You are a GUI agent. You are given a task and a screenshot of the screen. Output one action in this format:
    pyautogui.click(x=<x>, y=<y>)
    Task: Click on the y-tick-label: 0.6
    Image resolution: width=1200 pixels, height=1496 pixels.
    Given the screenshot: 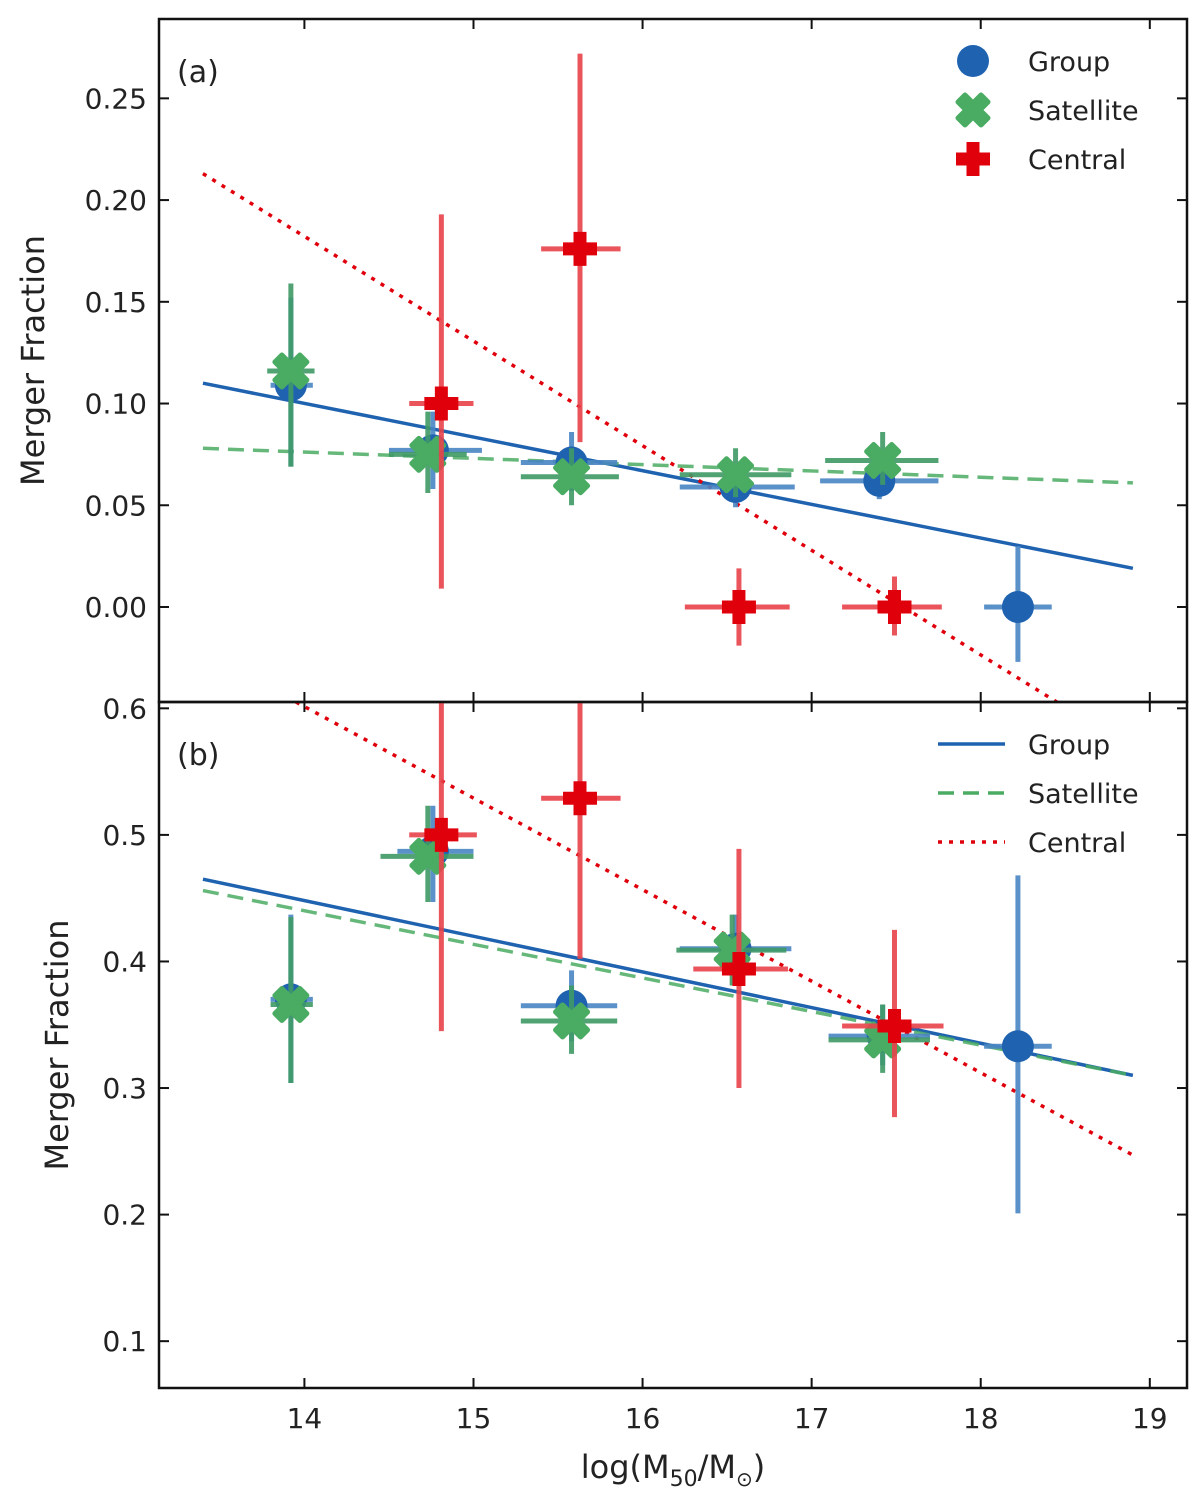 What is the action you would take?
    pyautogui.click(x=124, y=708)
    